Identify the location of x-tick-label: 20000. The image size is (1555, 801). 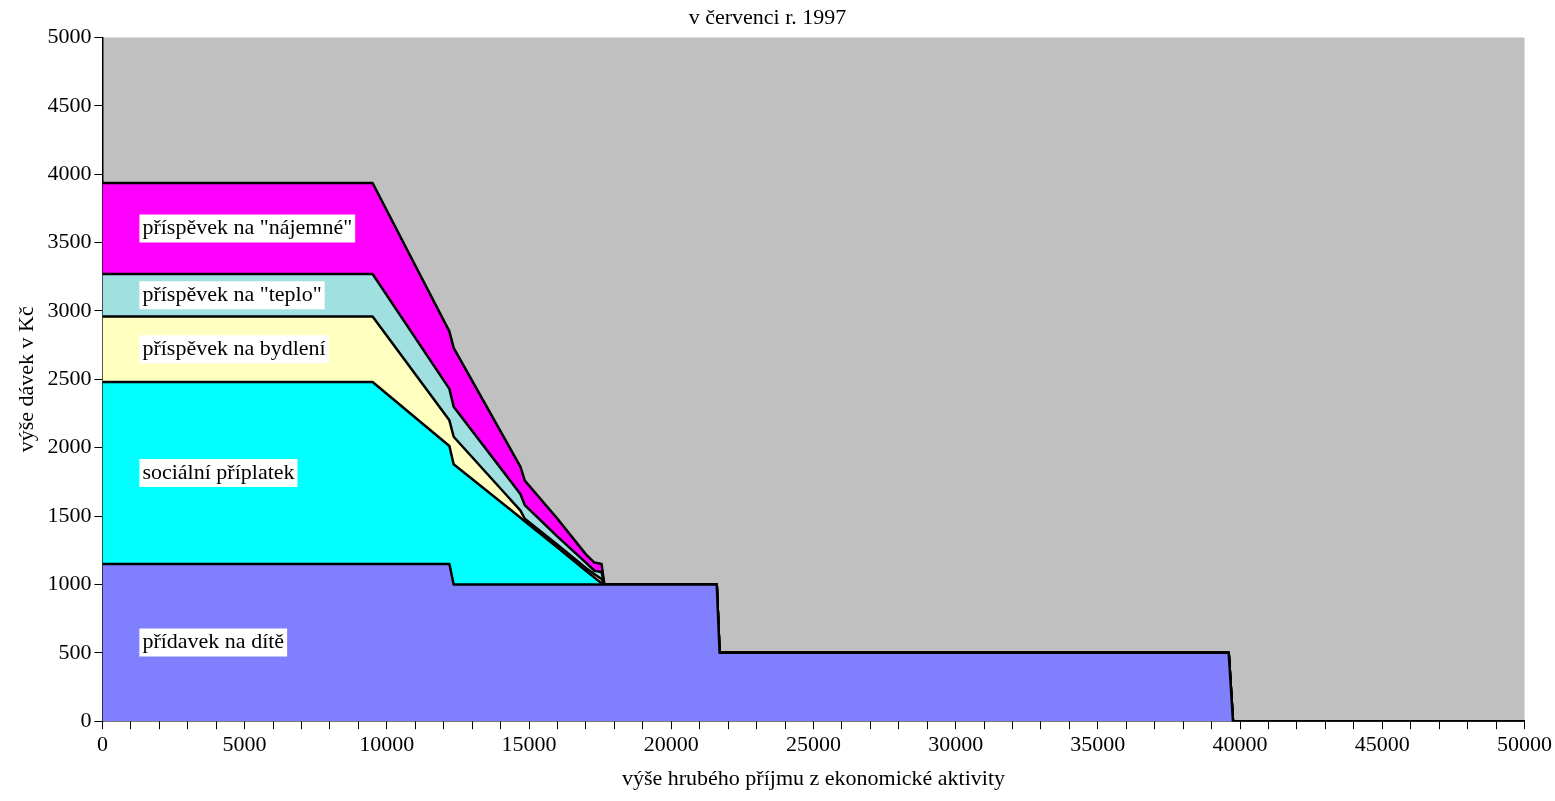
(671, 744).